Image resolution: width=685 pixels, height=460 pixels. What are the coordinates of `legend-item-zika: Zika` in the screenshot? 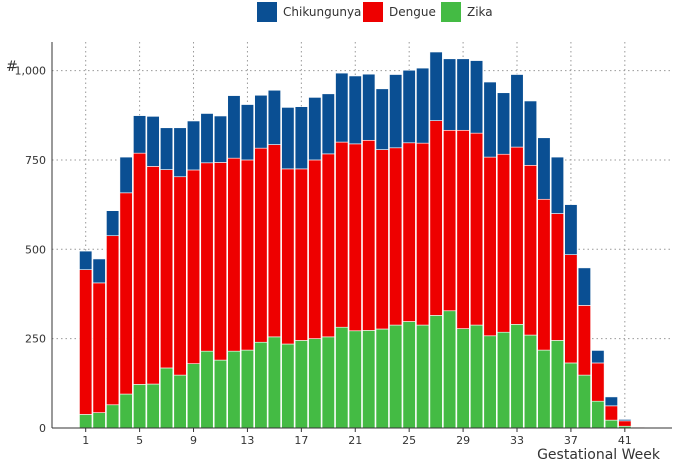 It's located at (467, 12).